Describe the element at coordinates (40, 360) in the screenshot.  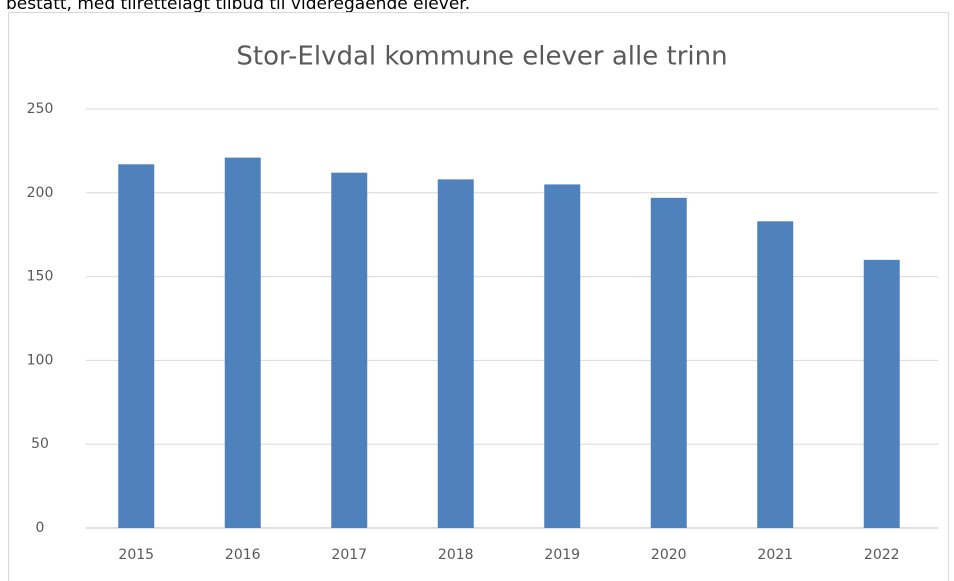
I see `y-tick-label: 100` at that location.